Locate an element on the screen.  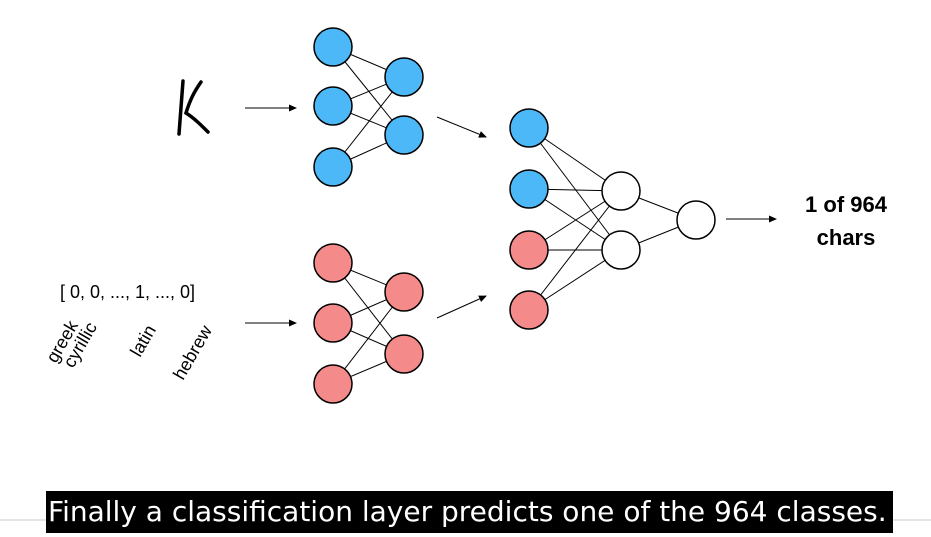
image-net-nodes is located at coordinates (368, 107).